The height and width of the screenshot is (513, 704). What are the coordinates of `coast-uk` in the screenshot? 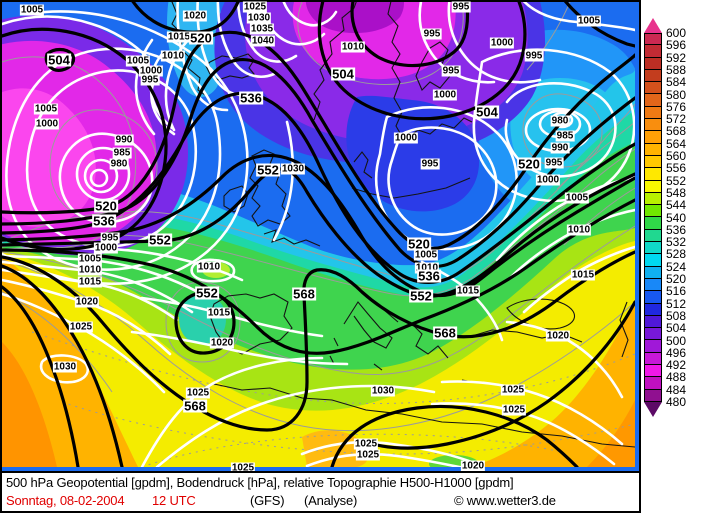 It's located at (270, 188).